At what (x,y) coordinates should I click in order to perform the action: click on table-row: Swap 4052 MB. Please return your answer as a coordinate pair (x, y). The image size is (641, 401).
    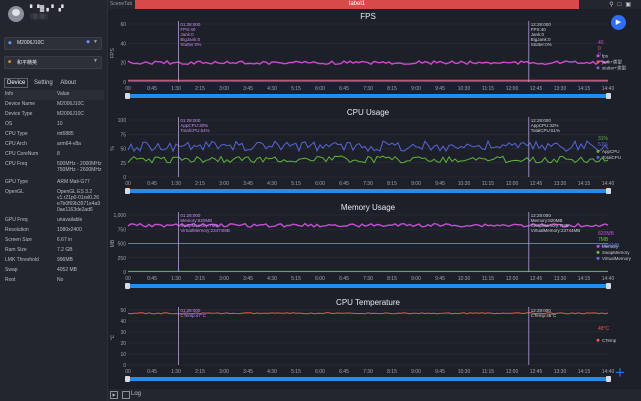
    Looking at the image, I should click on (54, 271).